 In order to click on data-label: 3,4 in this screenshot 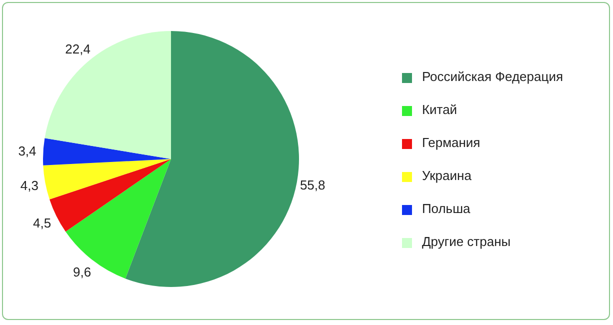, I will do `click(27, 150)`.